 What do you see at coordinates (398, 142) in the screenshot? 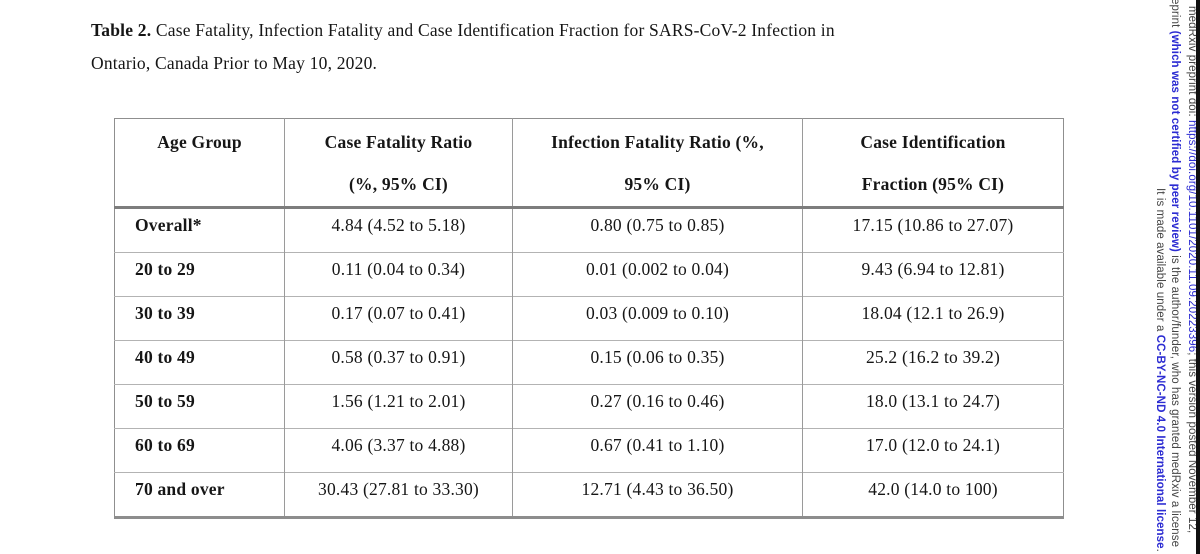
I see `header-line: Case Fatality Ratio` at bounding box center [398, 142].